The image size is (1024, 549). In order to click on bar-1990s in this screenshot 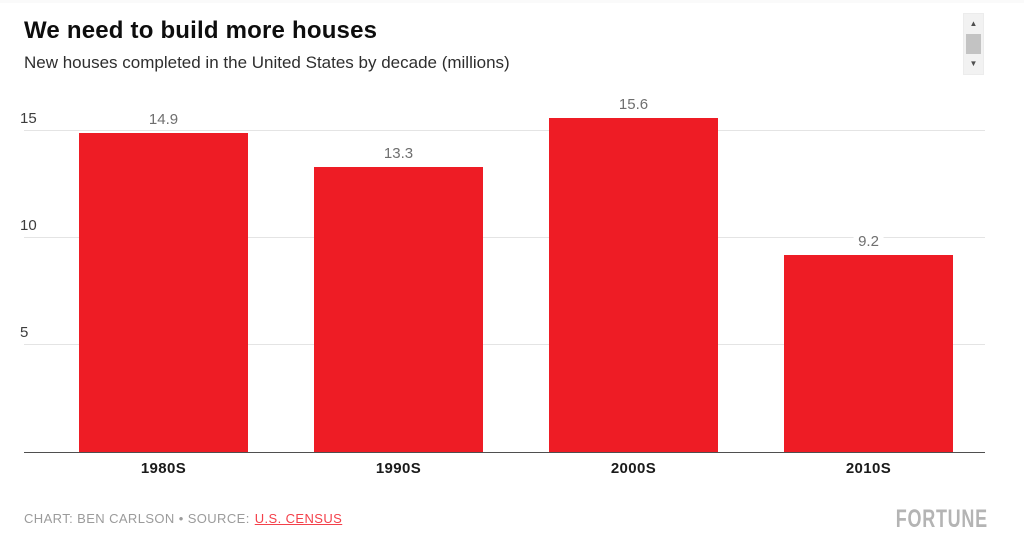, I will do `click(398, 309)`.